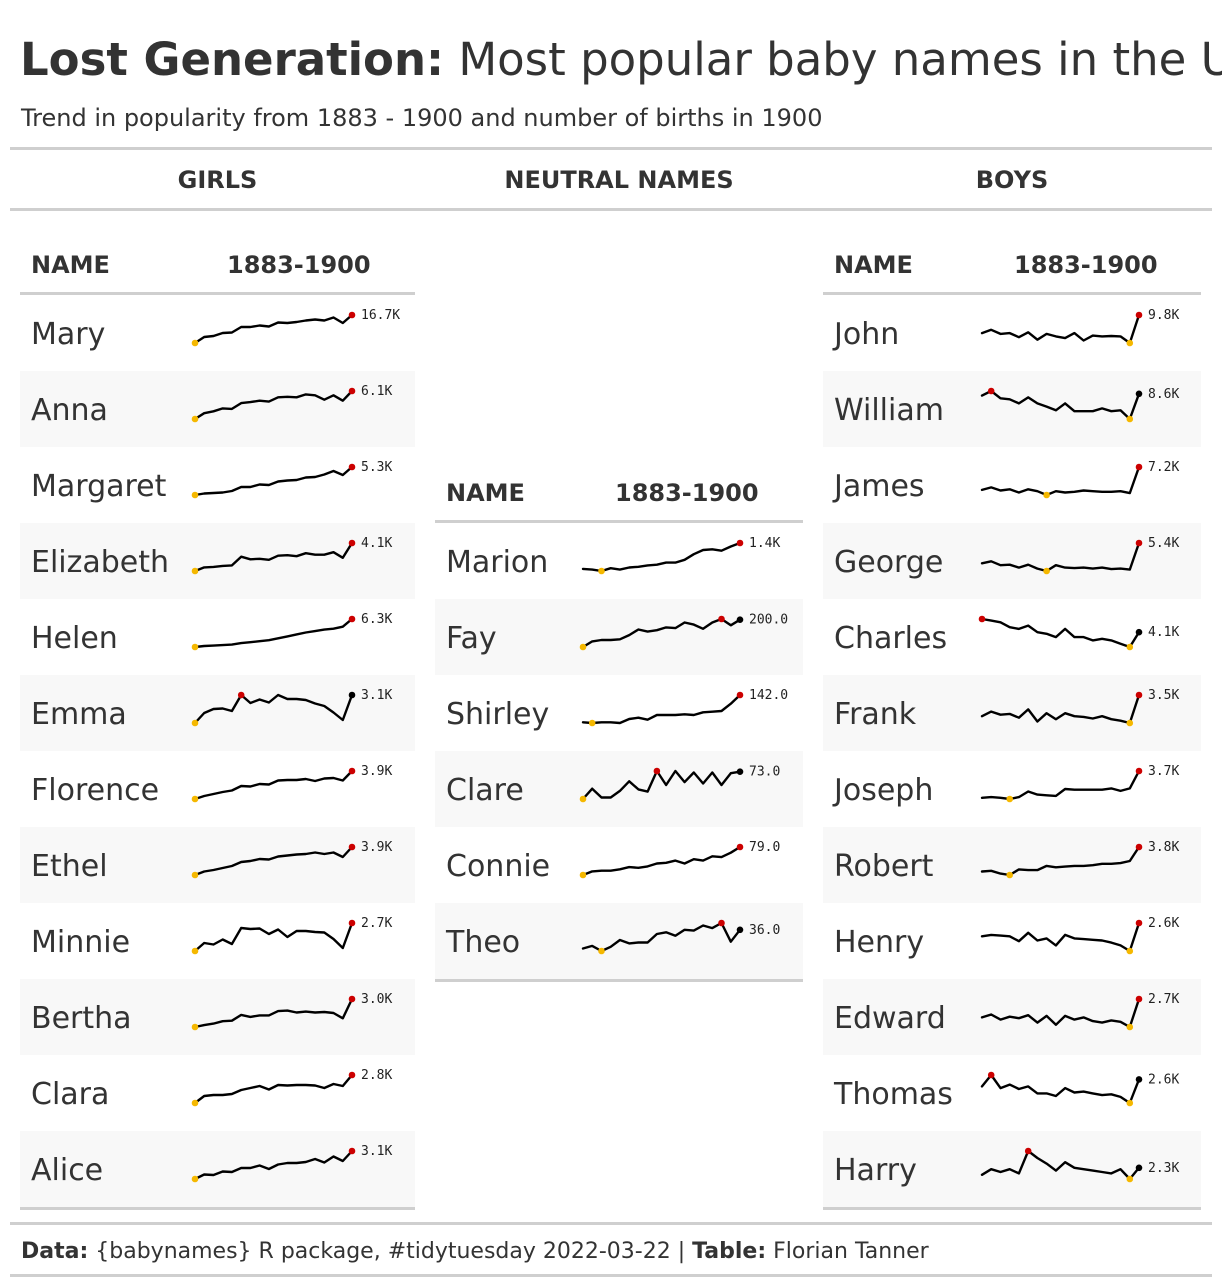  Describe the element at coordinates (1079, 783) in the screenshot. I see `sparkline: 3.7K` at that location.